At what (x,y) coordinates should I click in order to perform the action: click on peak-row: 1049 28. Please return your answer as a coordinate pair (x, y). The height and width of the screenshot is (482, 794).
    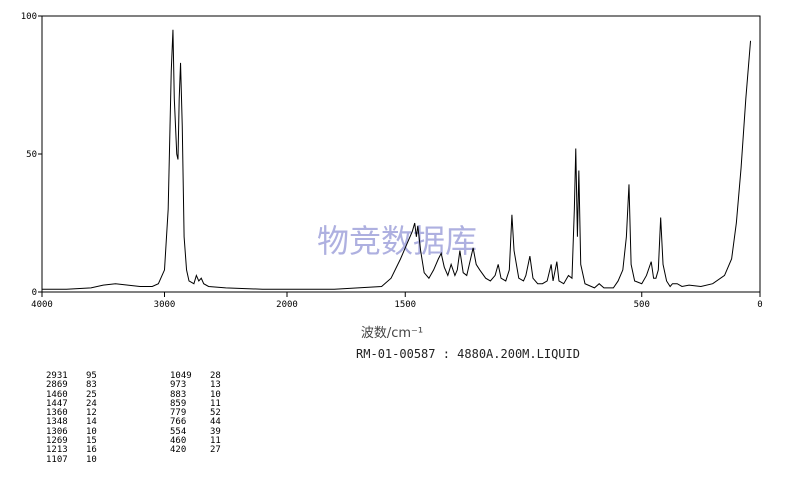
    Looking at the image, I should click on (204, 376).